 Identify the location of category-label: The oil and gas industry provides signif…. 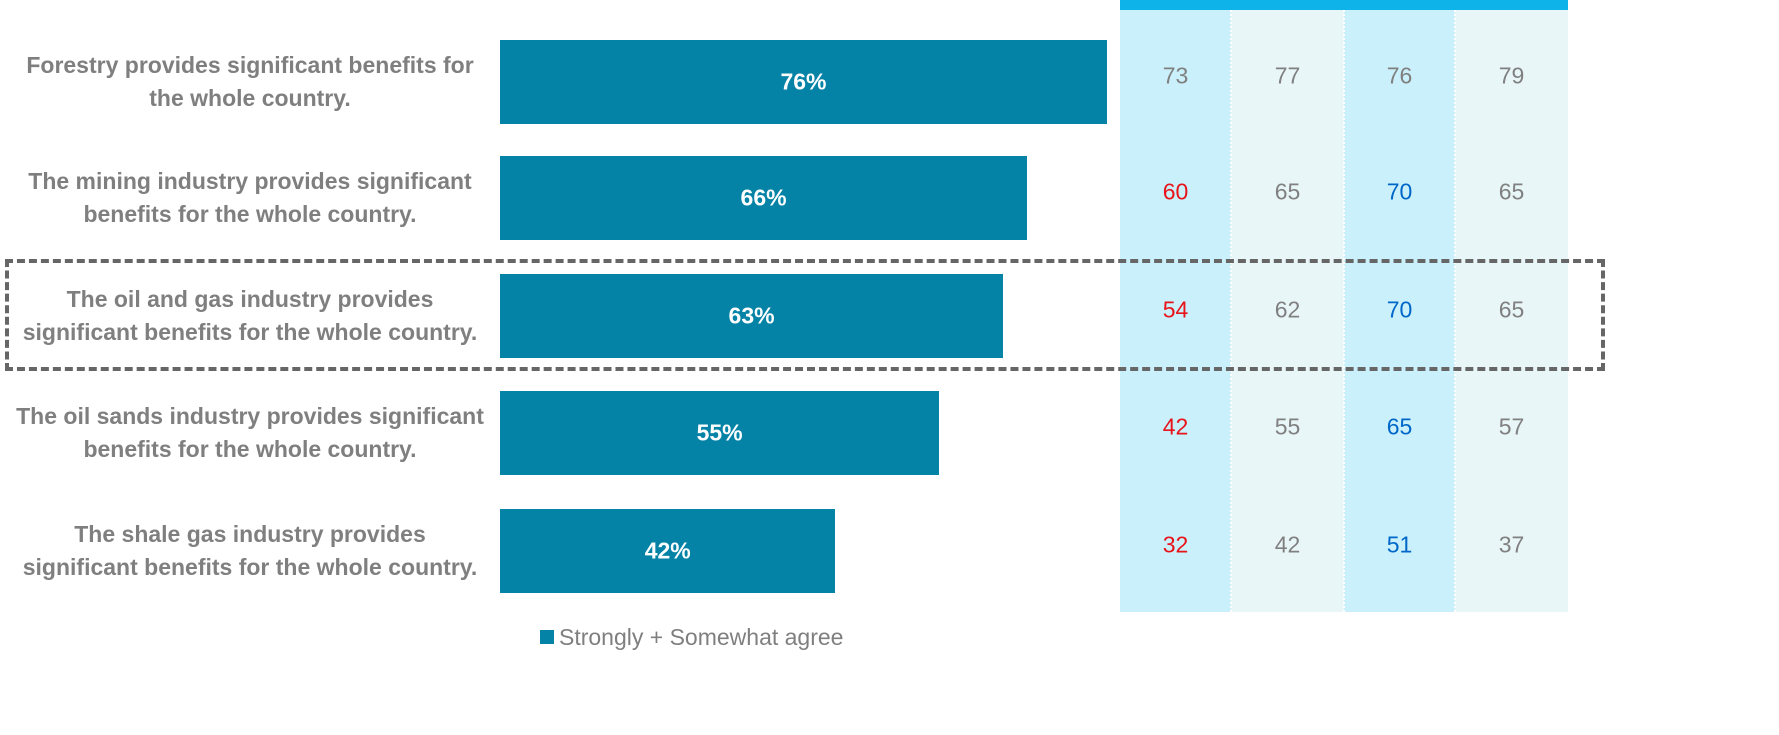
(250, 315).